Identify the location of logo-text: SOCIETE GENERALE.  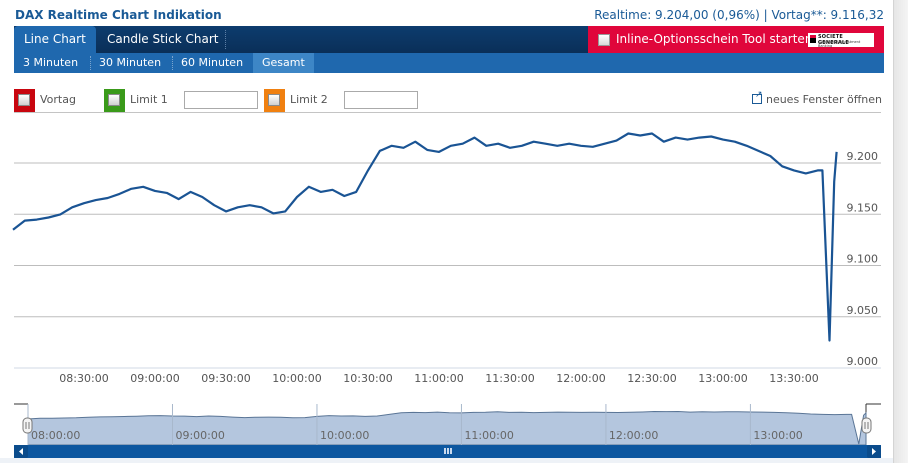
(834, 40).